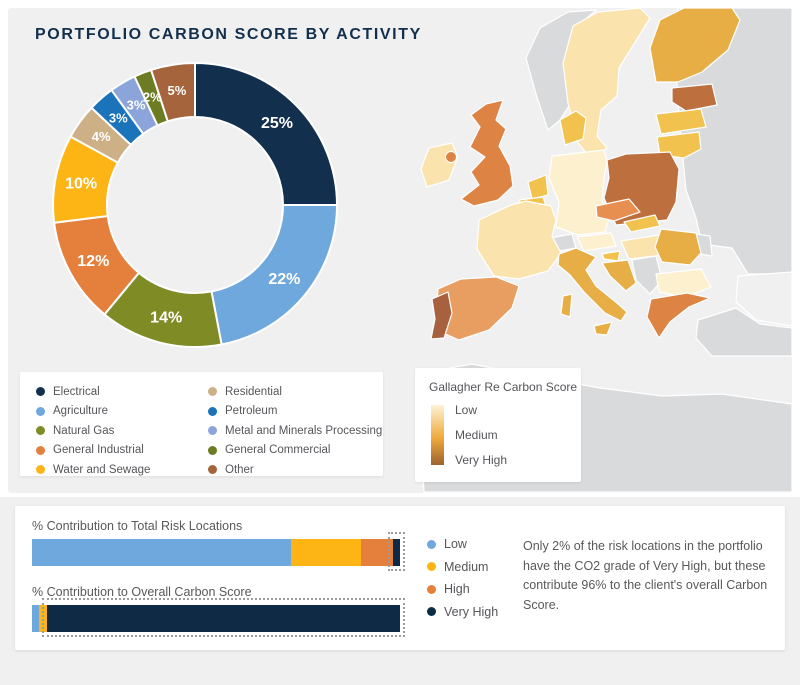 Image resolution: width=800 pixels, height=685 pixels. I want to click on carbon-score-gradient-row: Low Medium Very High, so click(506, 435).